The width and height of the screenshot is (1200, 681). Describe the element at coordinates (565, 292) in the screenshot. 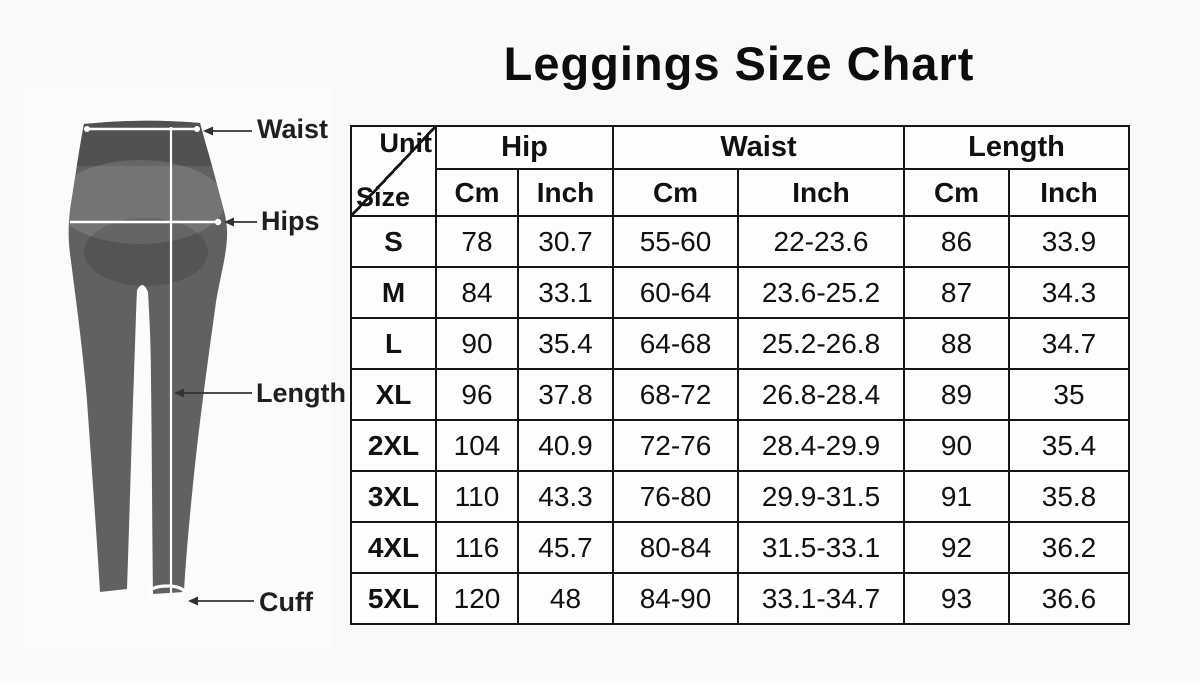

I see `value-cell-hip_inch: 33.1` at that location.